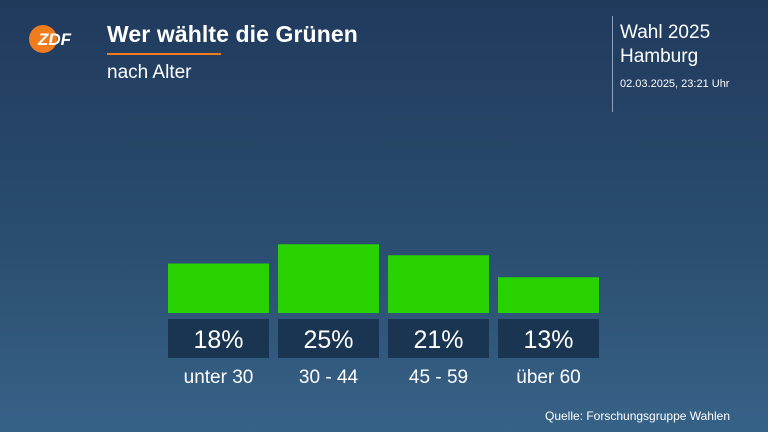 This screenshot has width=768, height=432. I want to click on data-label: 25%, so click(328, 340).